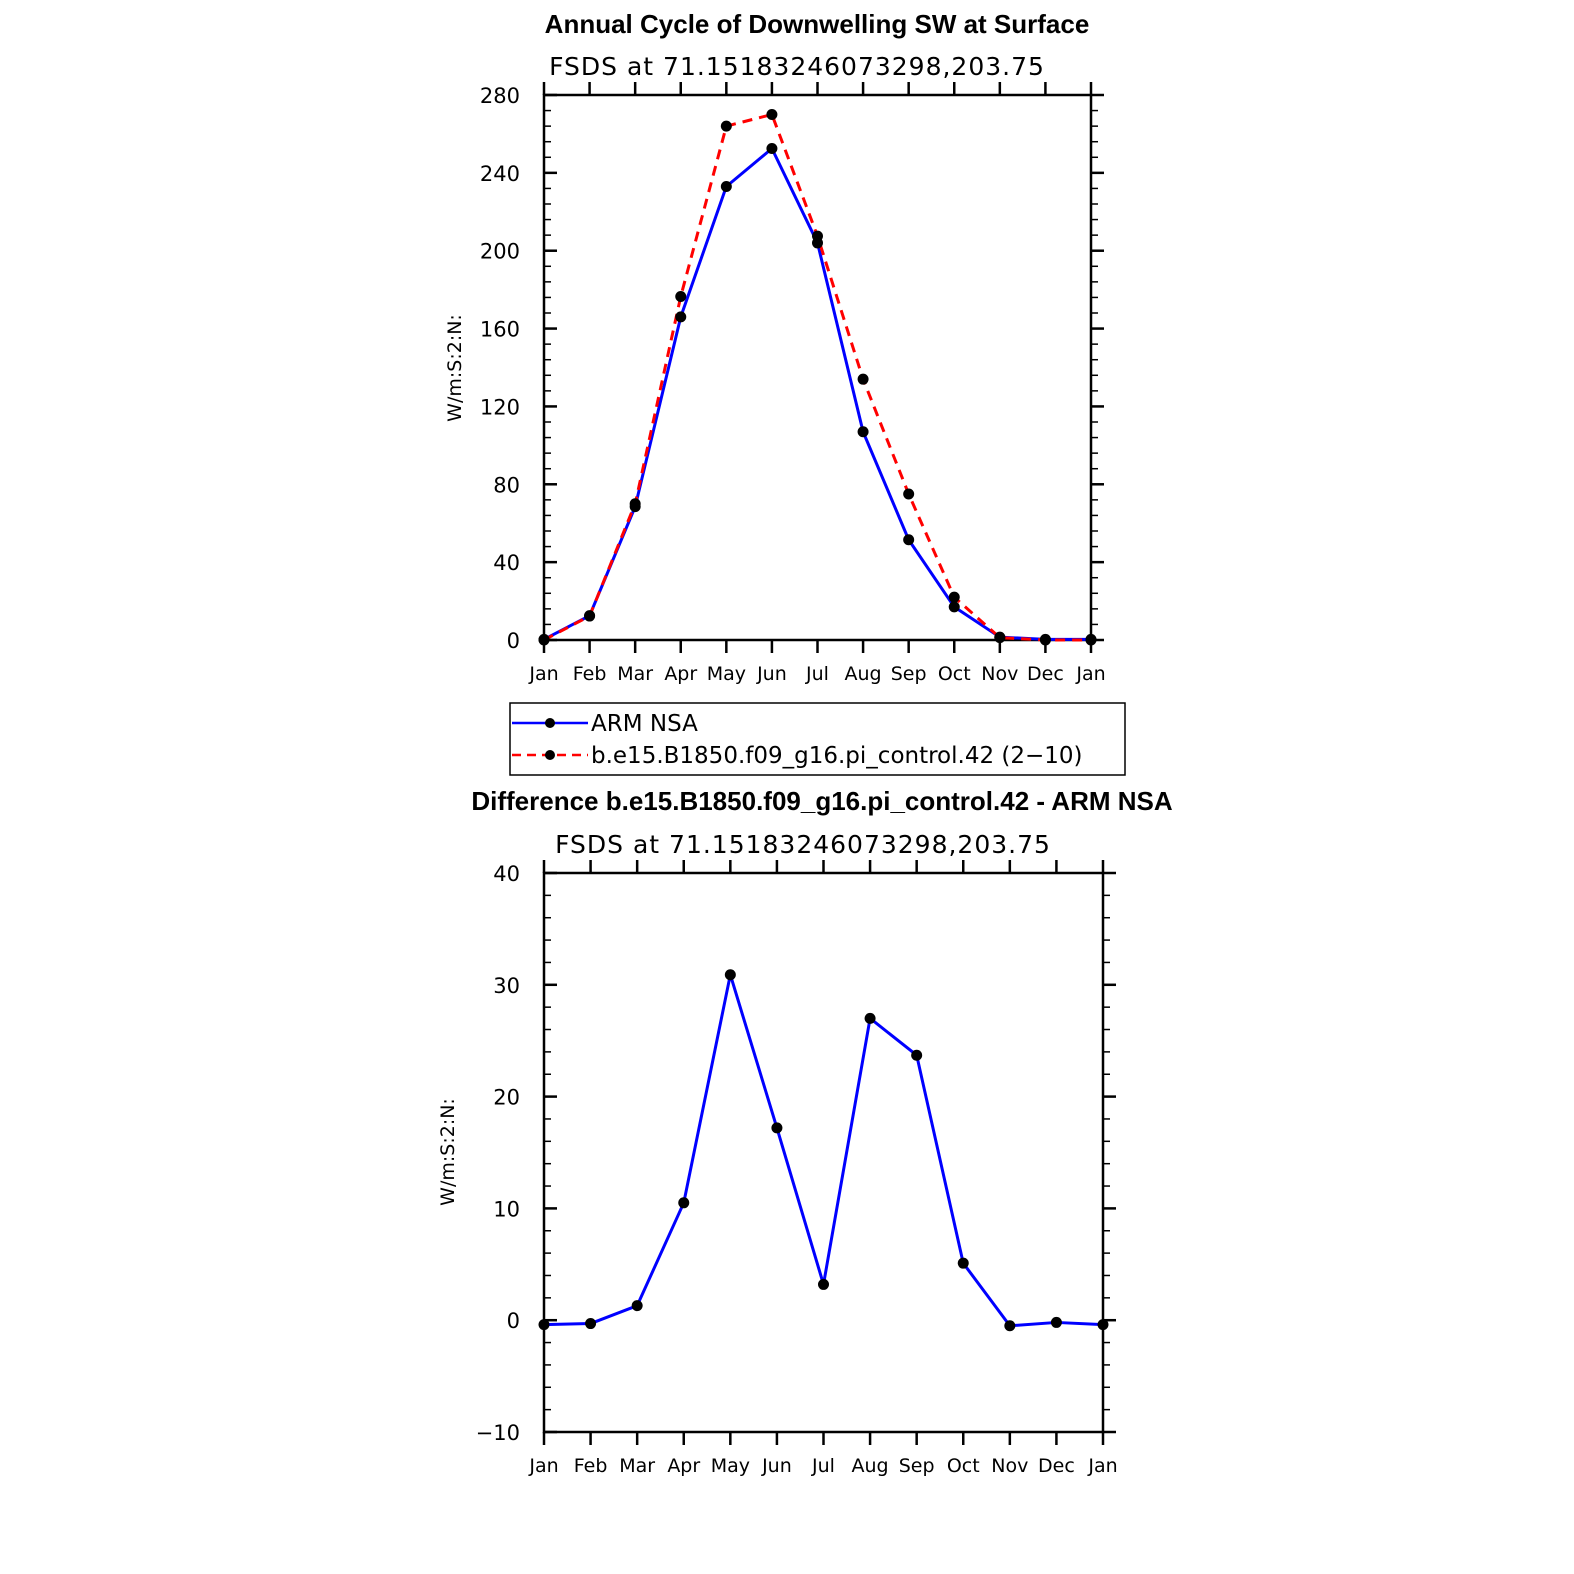  Describe the element at coordinates (500, 407) in the screenshot. I see `y-tick-label: 120` at that location.